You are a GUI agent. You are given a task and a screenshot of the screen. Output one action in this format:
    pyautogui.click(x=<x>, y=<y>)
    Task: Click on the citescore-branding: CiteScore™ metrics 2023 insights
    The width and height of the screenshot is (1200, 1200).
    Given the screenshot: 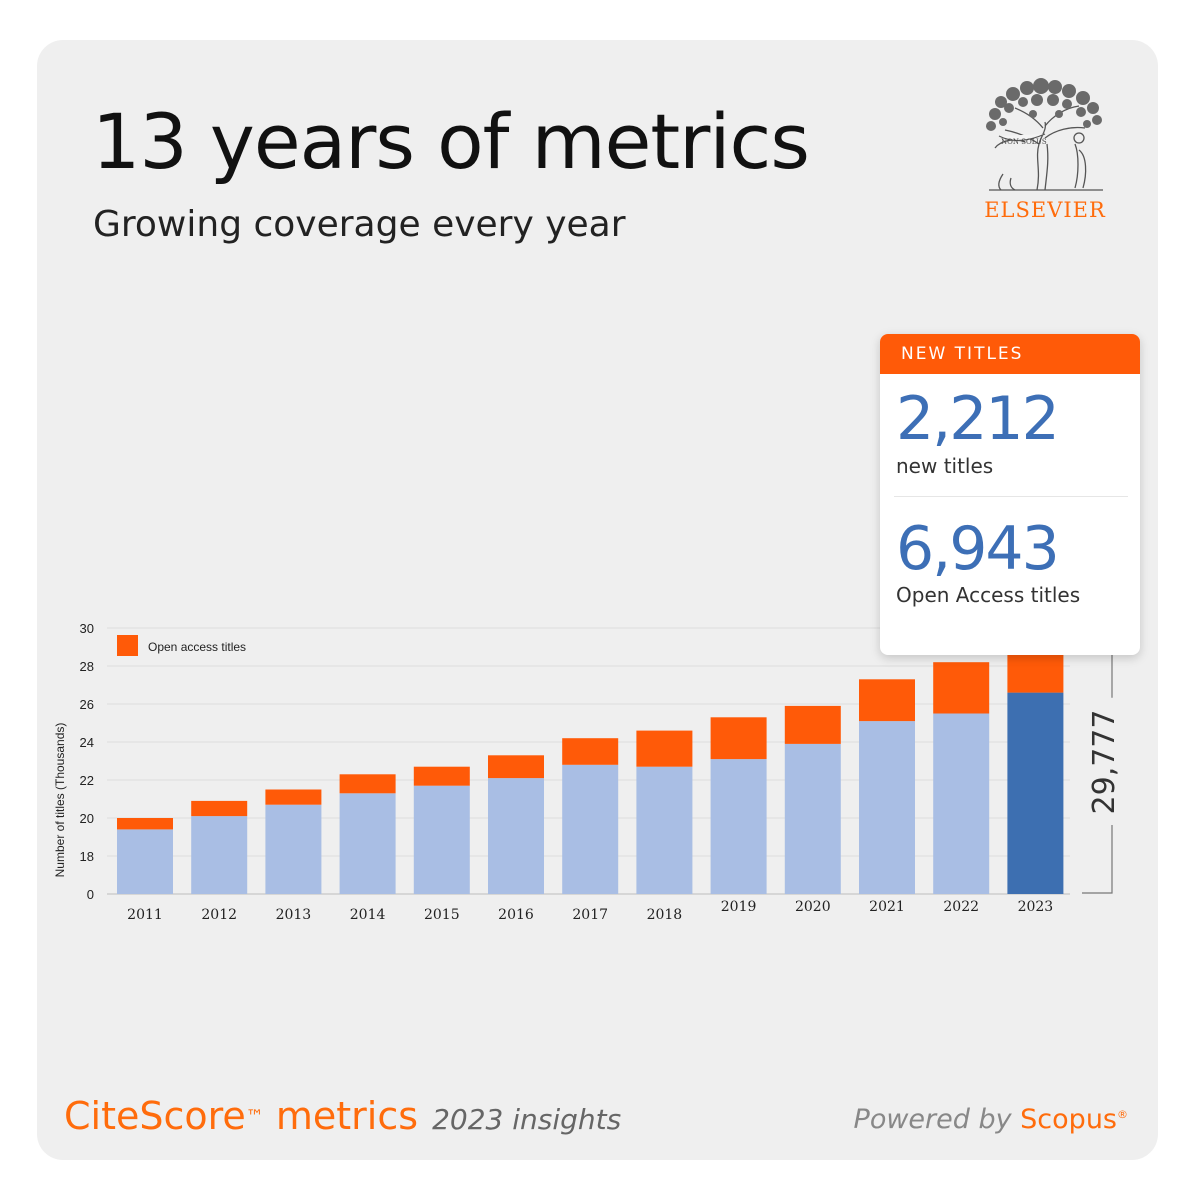 What is the action you would take?
    pyautogui.click(x=342, y=1116)
    